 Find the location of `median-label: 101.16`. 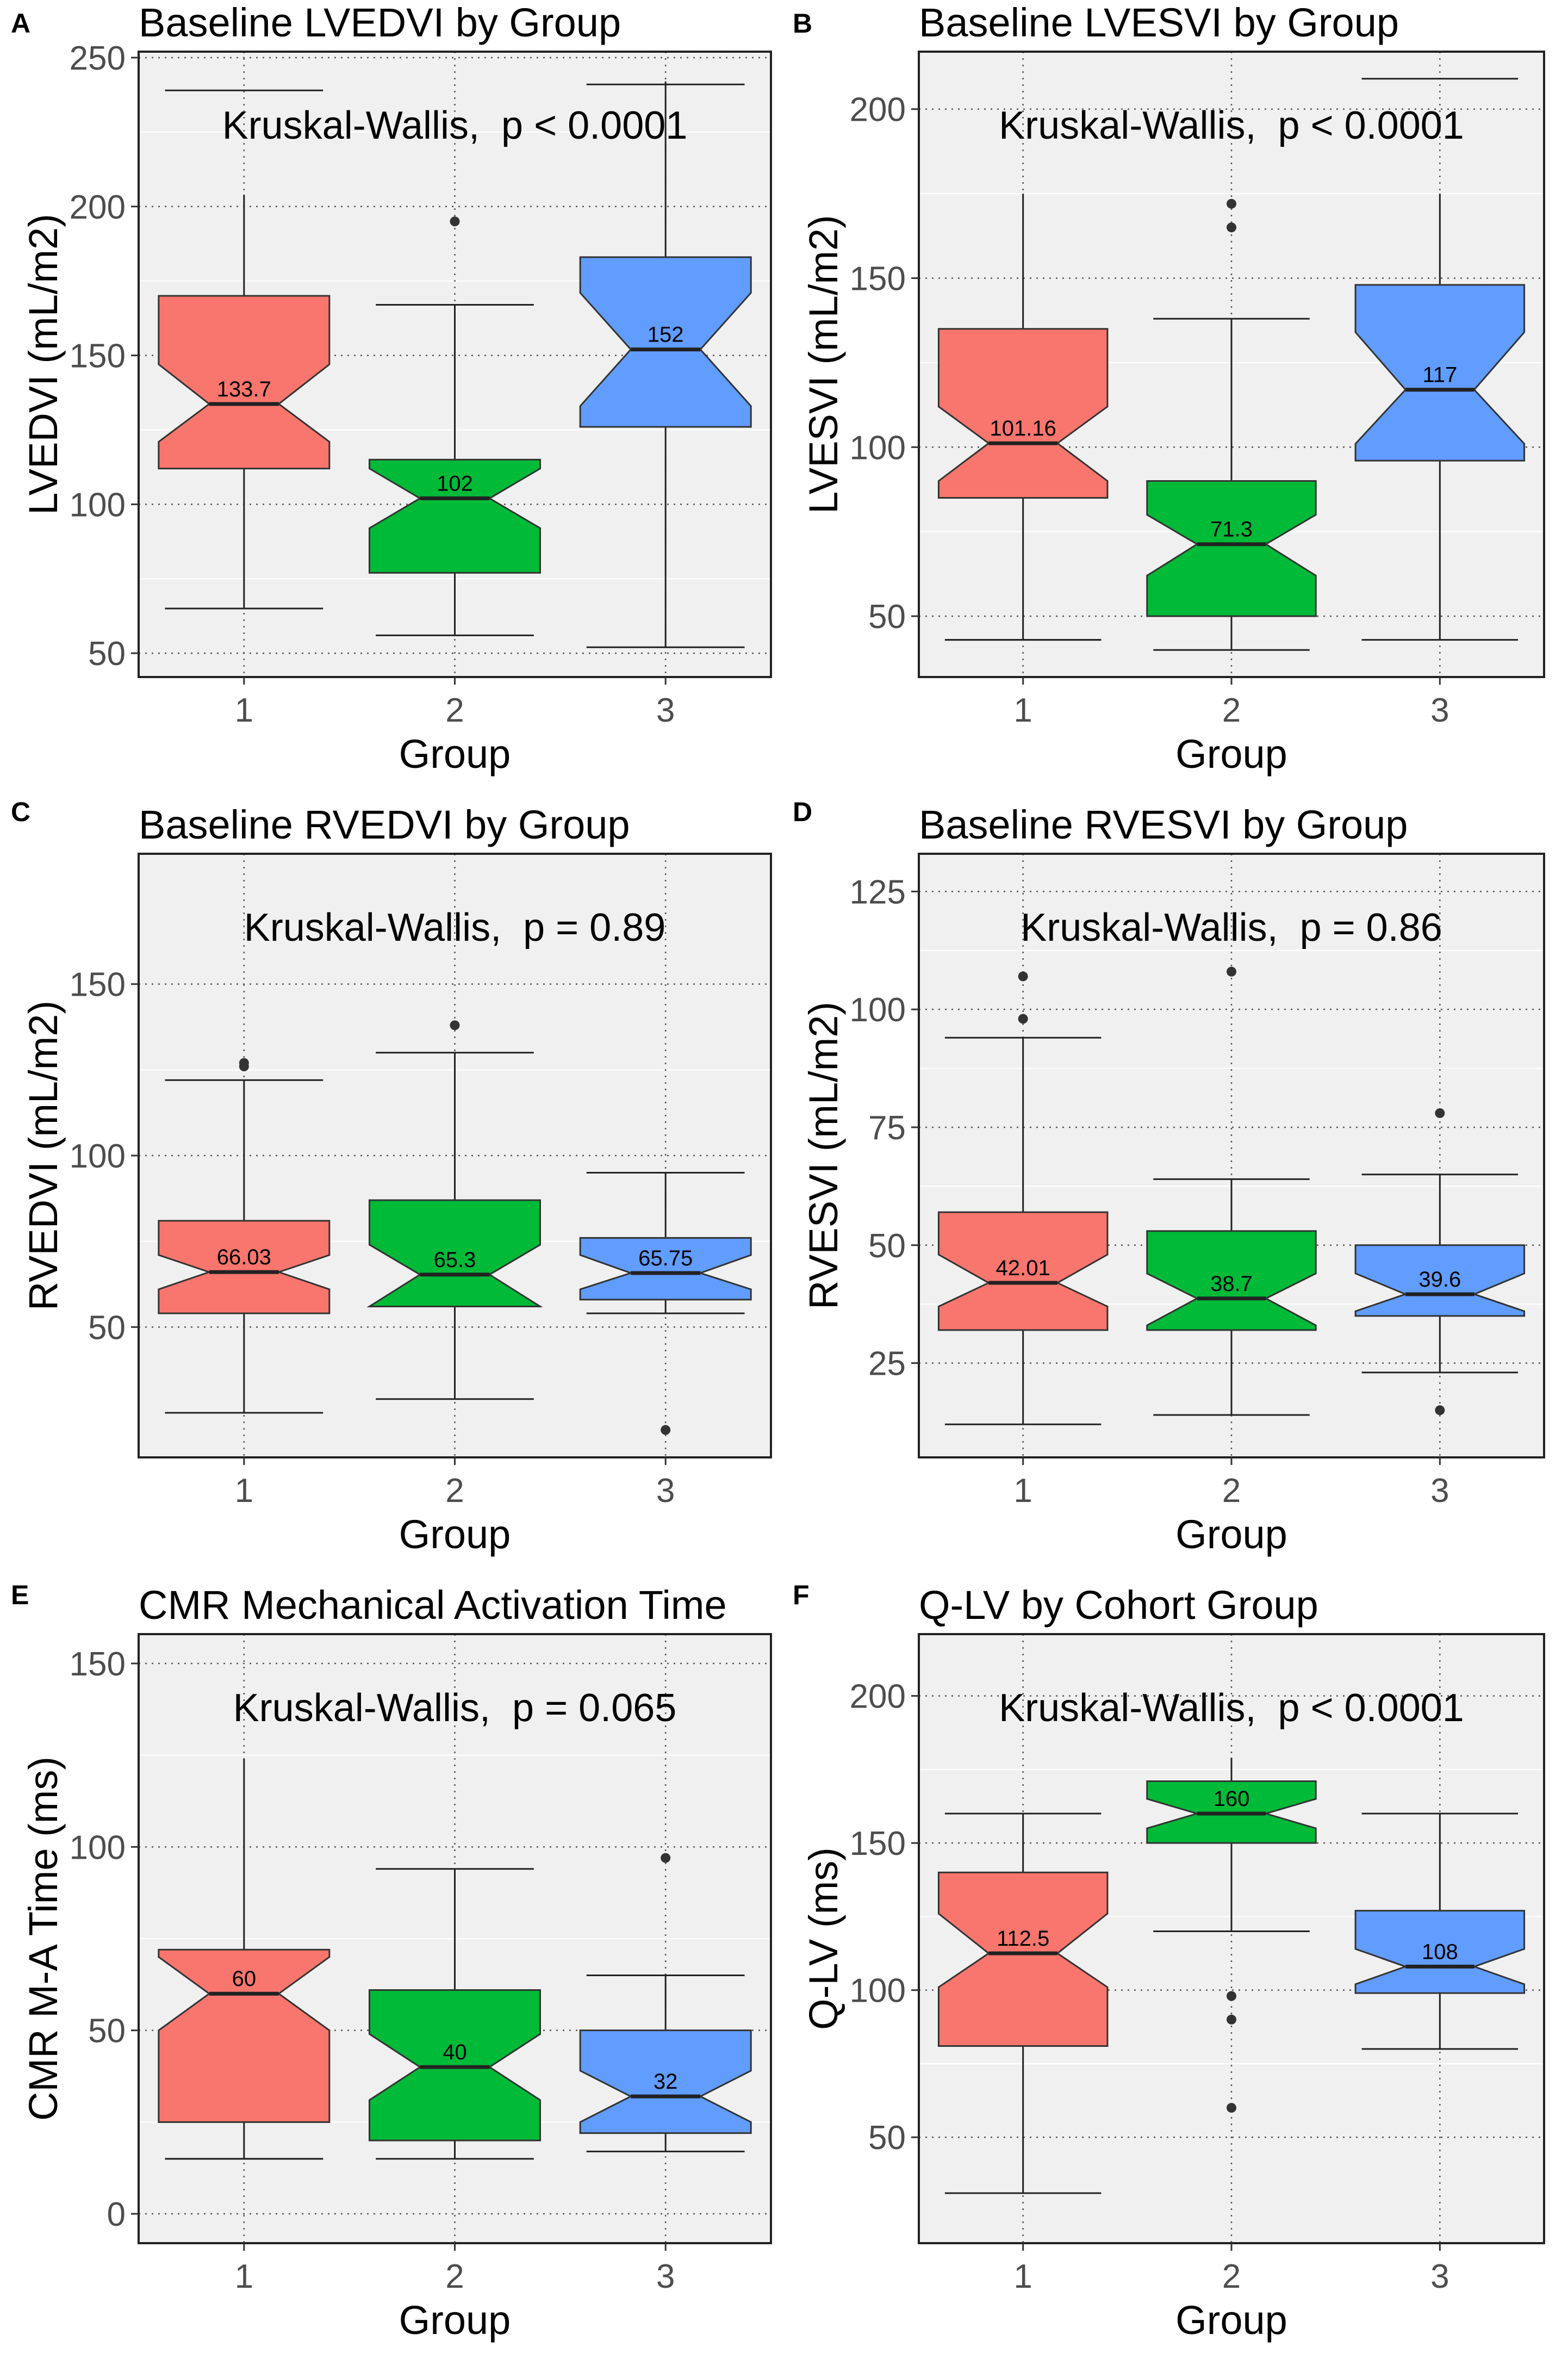

median-label: 101.16 is located at coordinates (1023, 428).